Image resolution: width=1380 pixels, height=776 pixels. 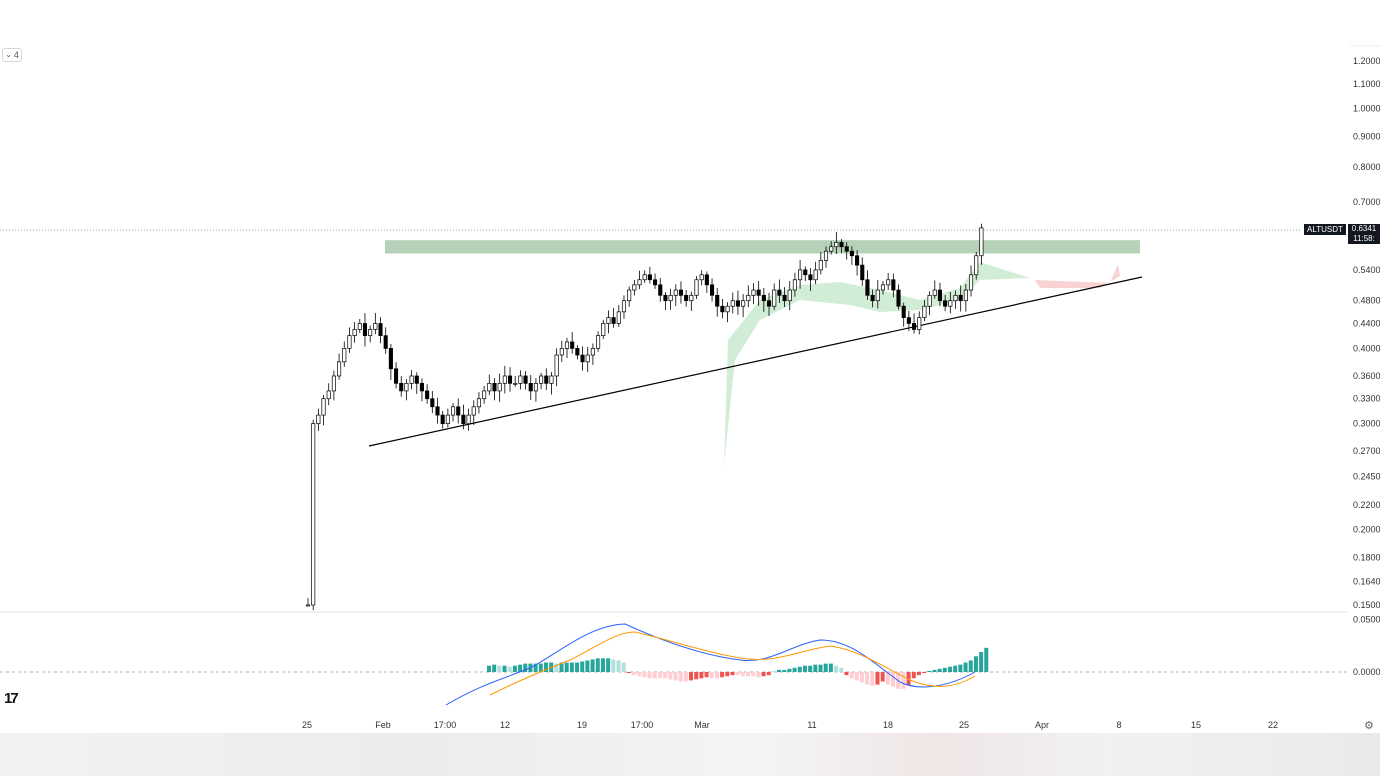 I want to click on blurred-footer, so click(x=690, y=754).